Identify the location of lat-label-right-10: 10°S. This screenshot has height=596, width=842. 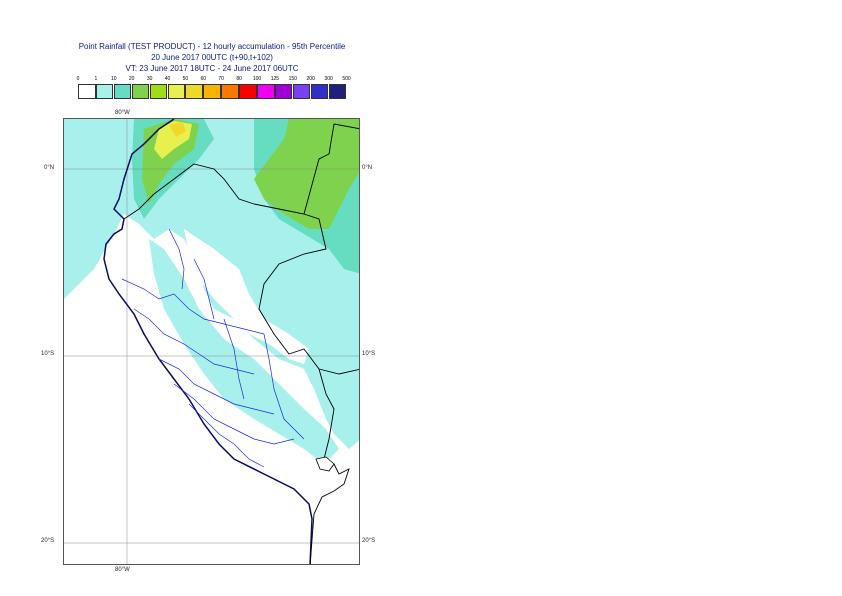
(369, 354).